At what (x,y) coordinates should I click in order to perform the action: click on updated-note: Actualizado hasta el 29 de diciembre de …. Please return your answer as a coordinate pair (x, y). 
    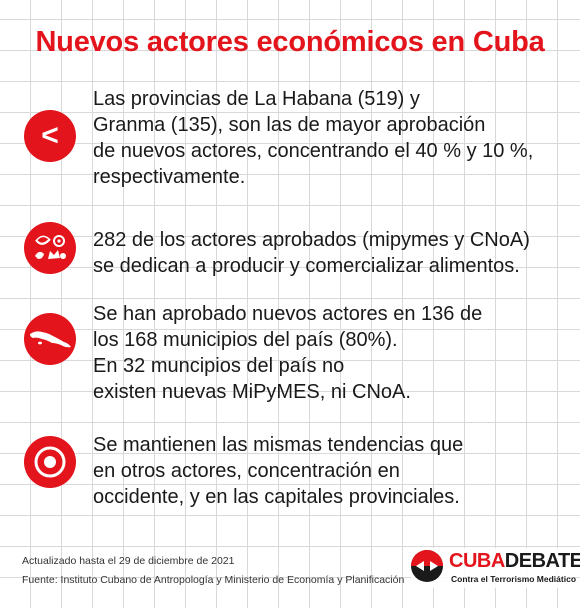
    Looking at the image, I should click on (128, 561).